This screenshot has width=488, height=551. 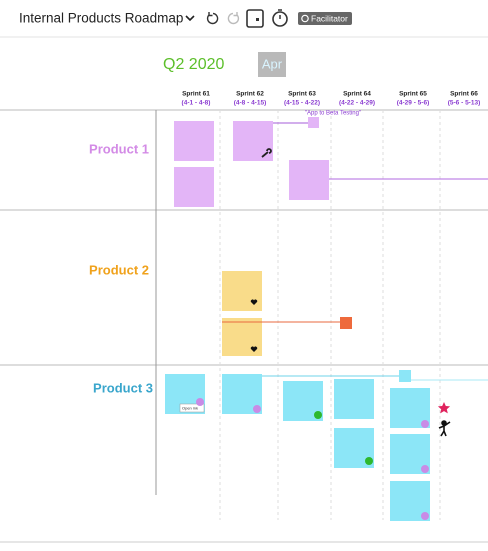 What do you see at coordinates (333, 114) in the screenshot?
I see `milestone-label: "App to Beta Testing"` at bounding box center [333, 114].